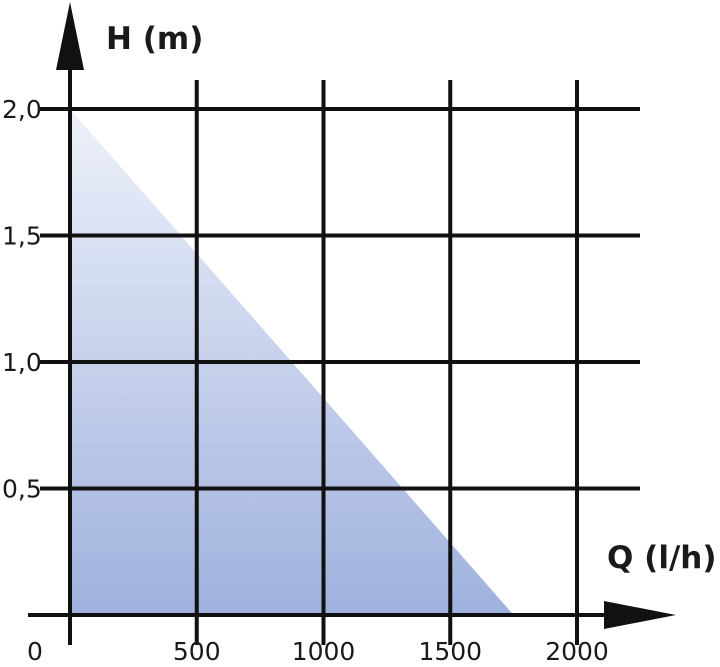 Image resolution: width=720 pixels, height=667 pixels. What do you see at coordinates (640, 615) in the screenshot?
I see `x-axis-arrow-icon` at bounding box center [640, 615].